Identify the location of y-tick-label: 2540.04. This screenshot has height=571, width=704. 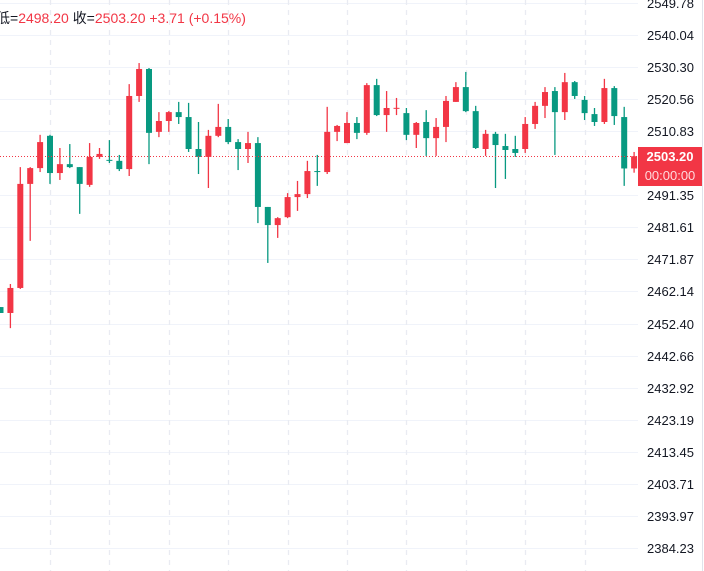
(670, 35).